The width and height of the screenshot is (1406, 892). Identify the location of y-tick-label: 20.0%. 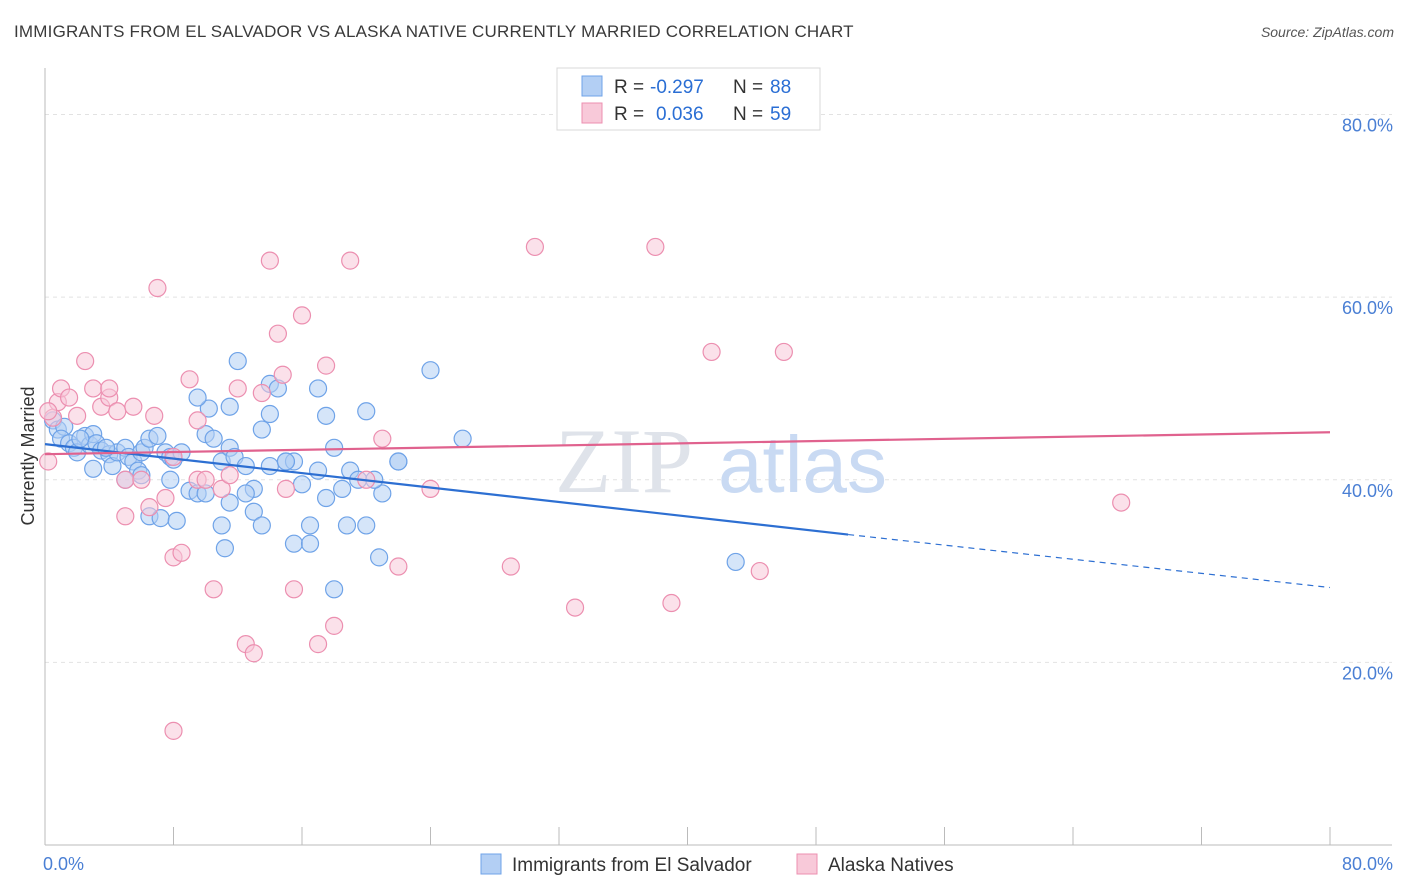
(1367, 673).